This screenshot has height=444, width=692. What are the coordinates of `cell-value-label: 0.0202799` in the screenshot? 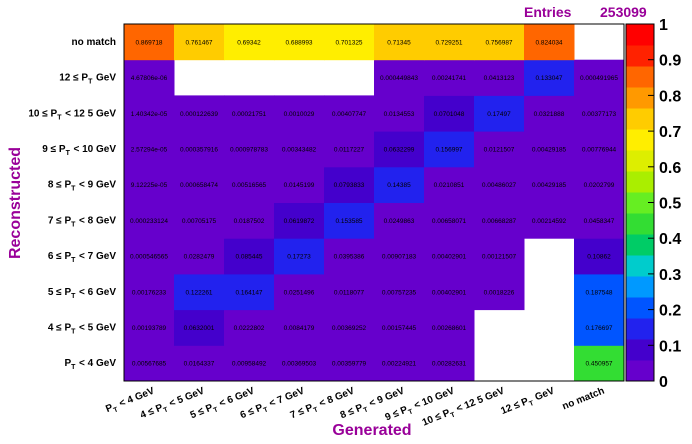 It's located at (599, 185).